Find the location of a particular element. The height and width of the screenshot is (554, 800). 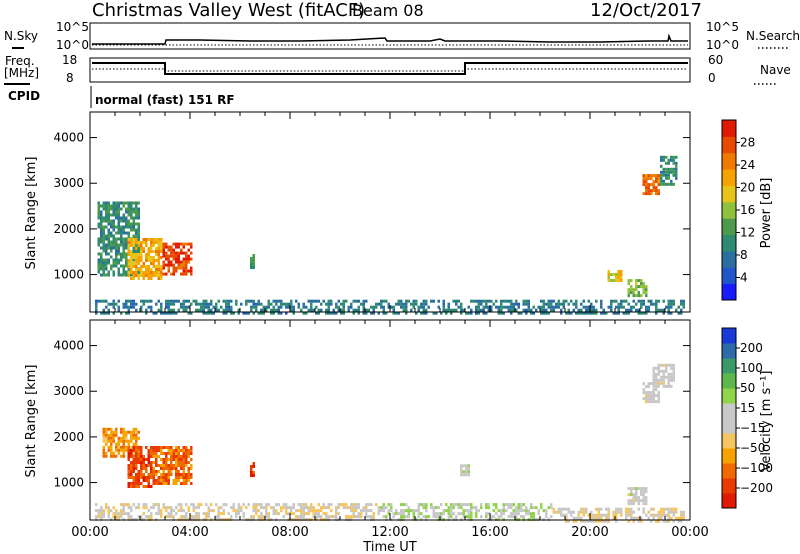

nave-trace is located at coordinates (390, 70).